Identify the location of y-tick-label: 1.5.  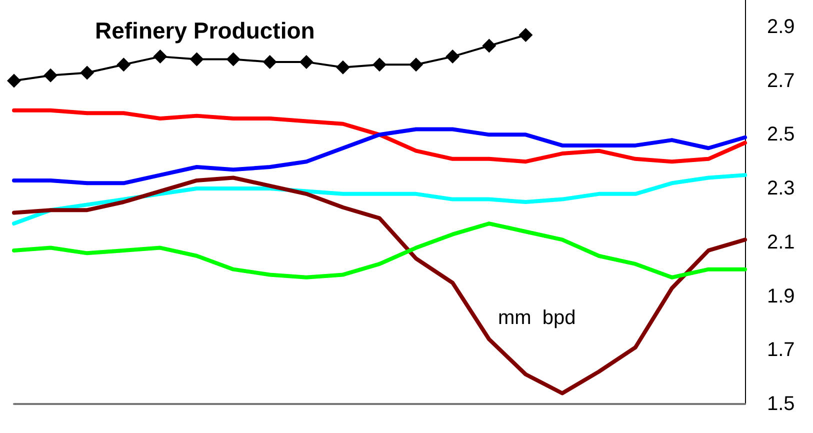
(781, 404).